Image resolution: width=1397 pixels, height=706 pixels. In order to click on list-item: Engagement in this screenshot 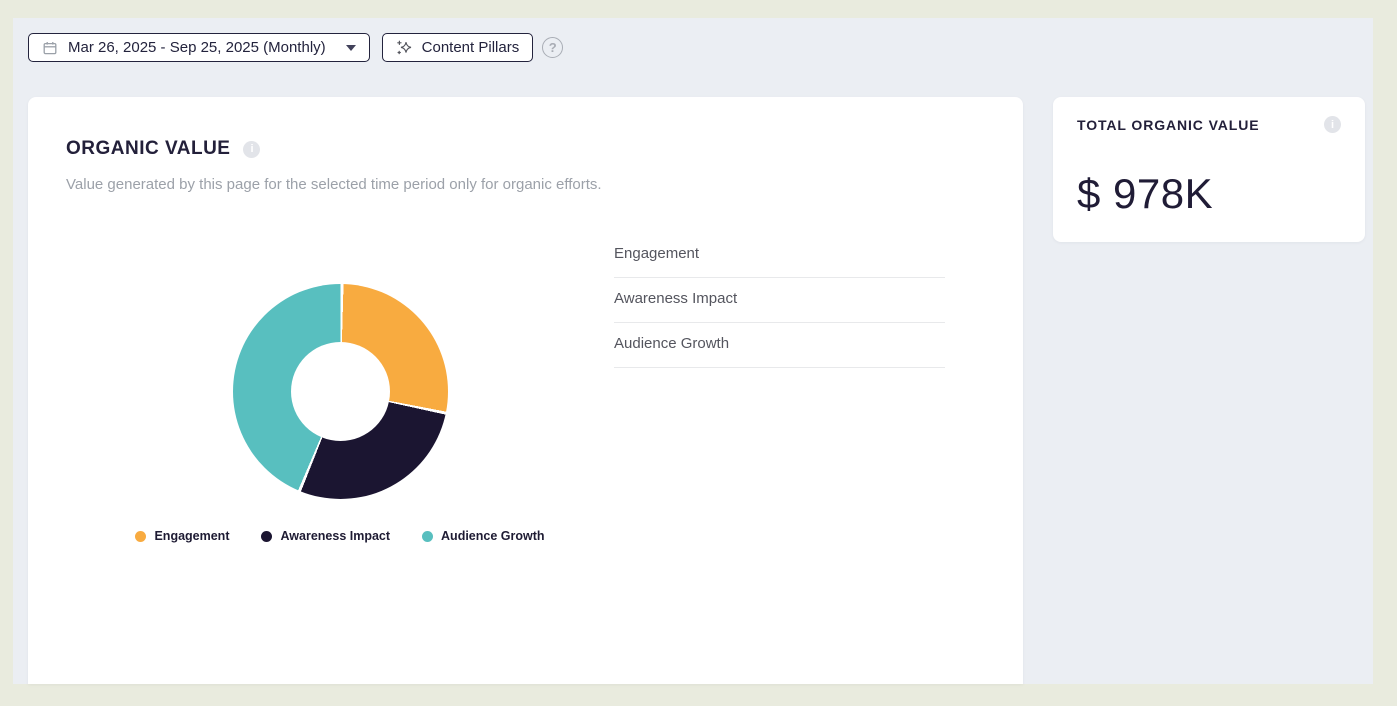, I will do `click(779, 255)`.